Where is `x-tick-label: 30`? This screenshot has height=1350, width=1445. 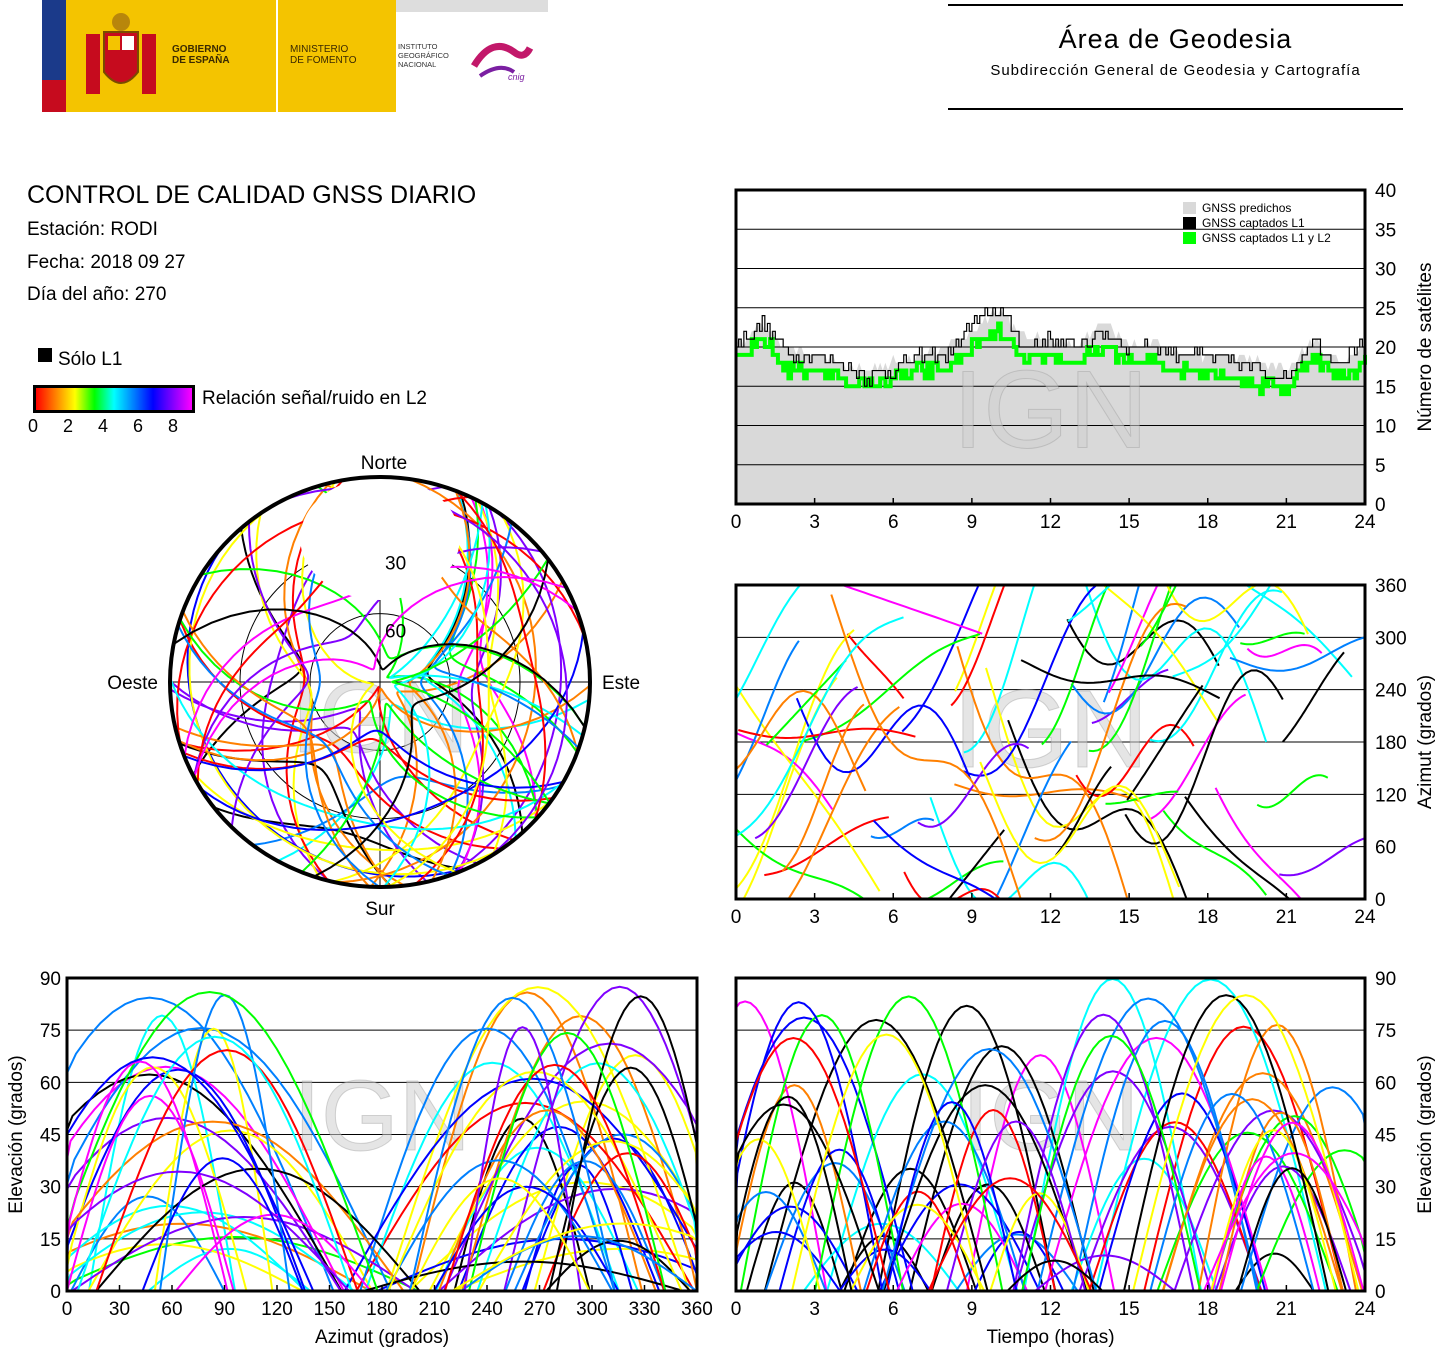 x-tick-label: 30 is located at coordinates (119, 1309).